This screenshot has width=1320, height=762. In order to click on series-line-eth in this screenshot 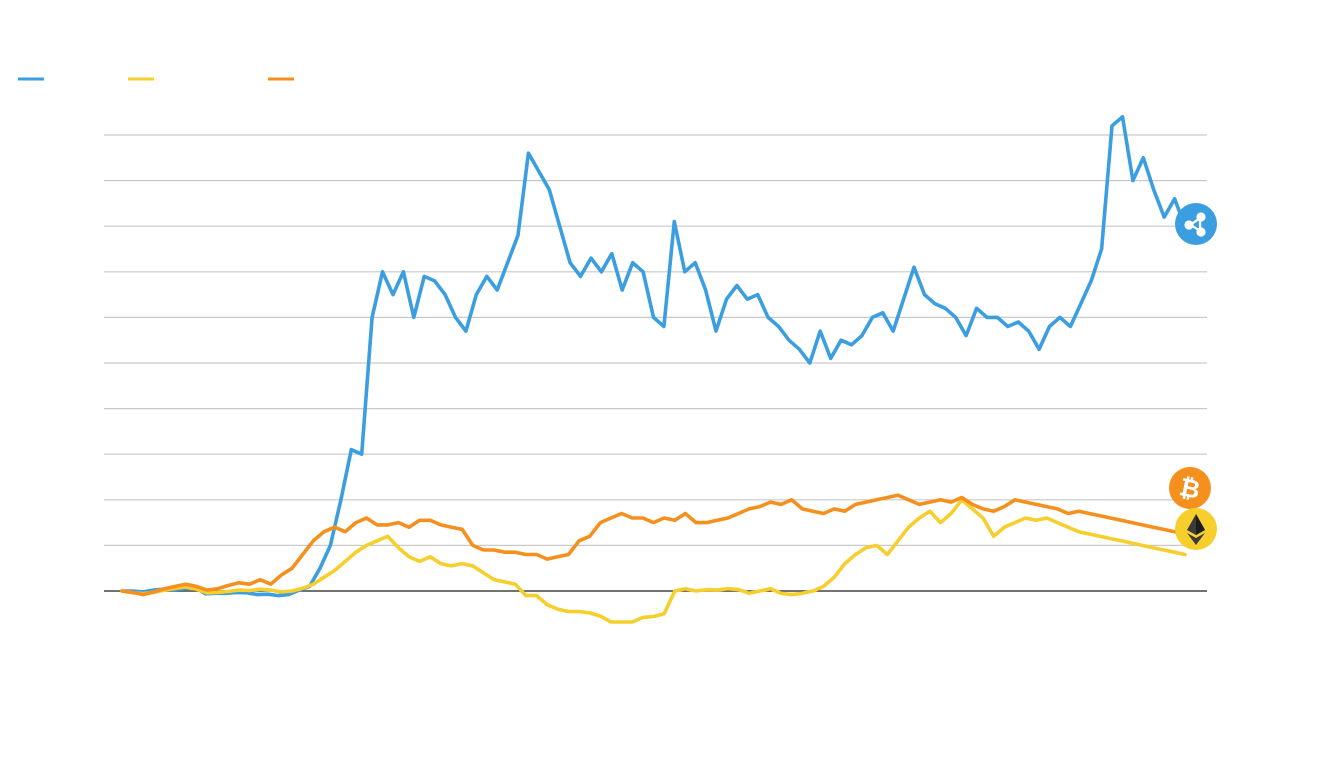, I will do `click(653, 560)`.